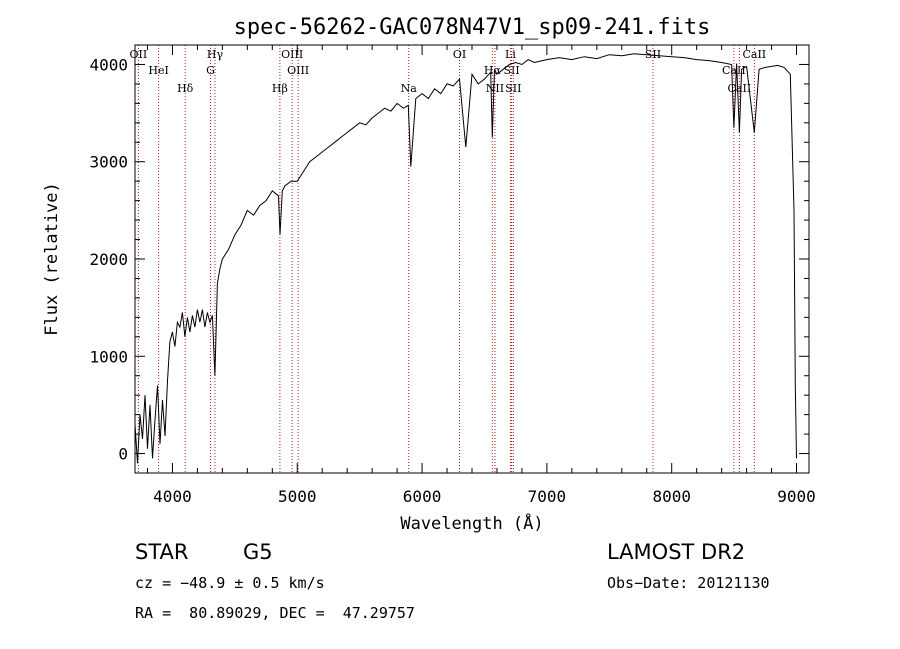 The image size is (900, 649). Describe the element at coordinates (172, 496) in the screenshot. I see `x-tick-label: 4000` at that location.